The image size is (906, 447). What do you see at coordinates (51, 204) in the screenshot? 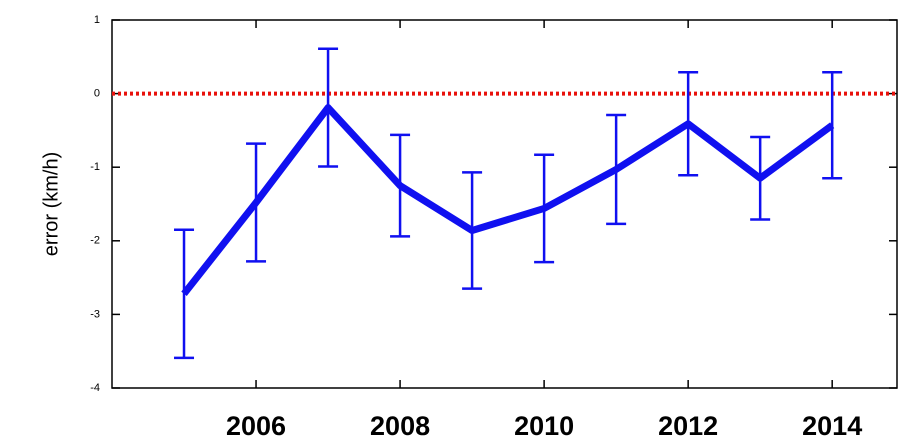
I see `y-axis-label: error (km/h)` at bounding box center [51, 204].